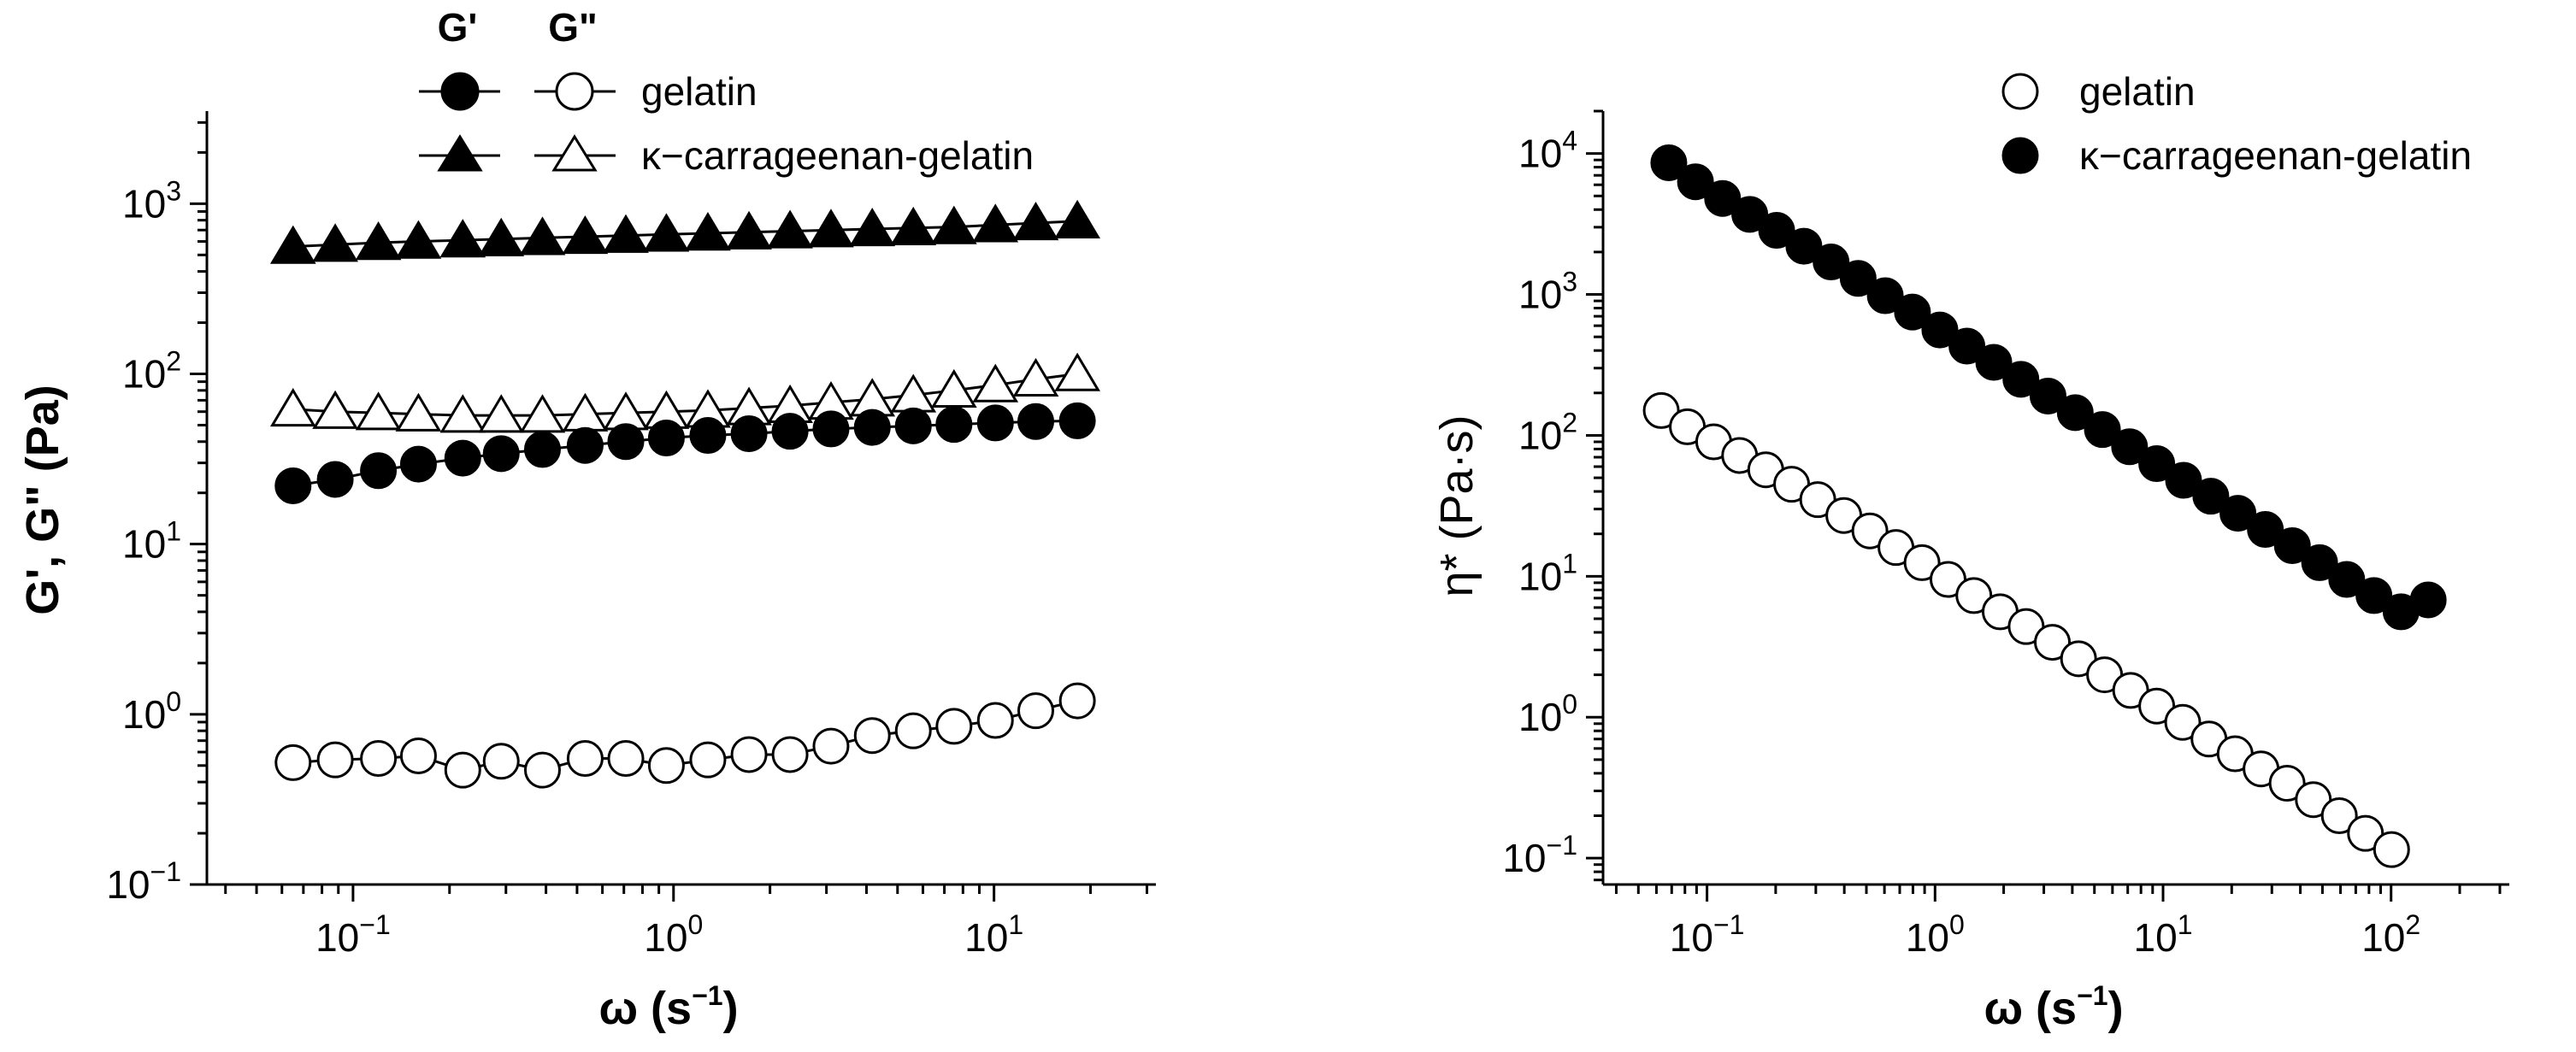  I want to click on legend-marker-kcg-gpp, so click(574, 153).